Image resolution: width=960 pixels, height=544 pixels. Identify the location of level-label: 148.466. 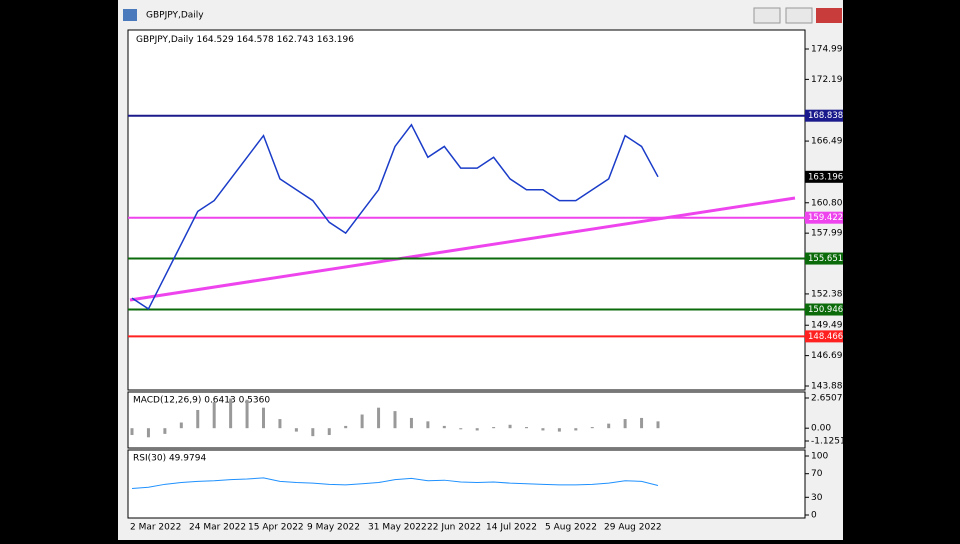
(825, 337).